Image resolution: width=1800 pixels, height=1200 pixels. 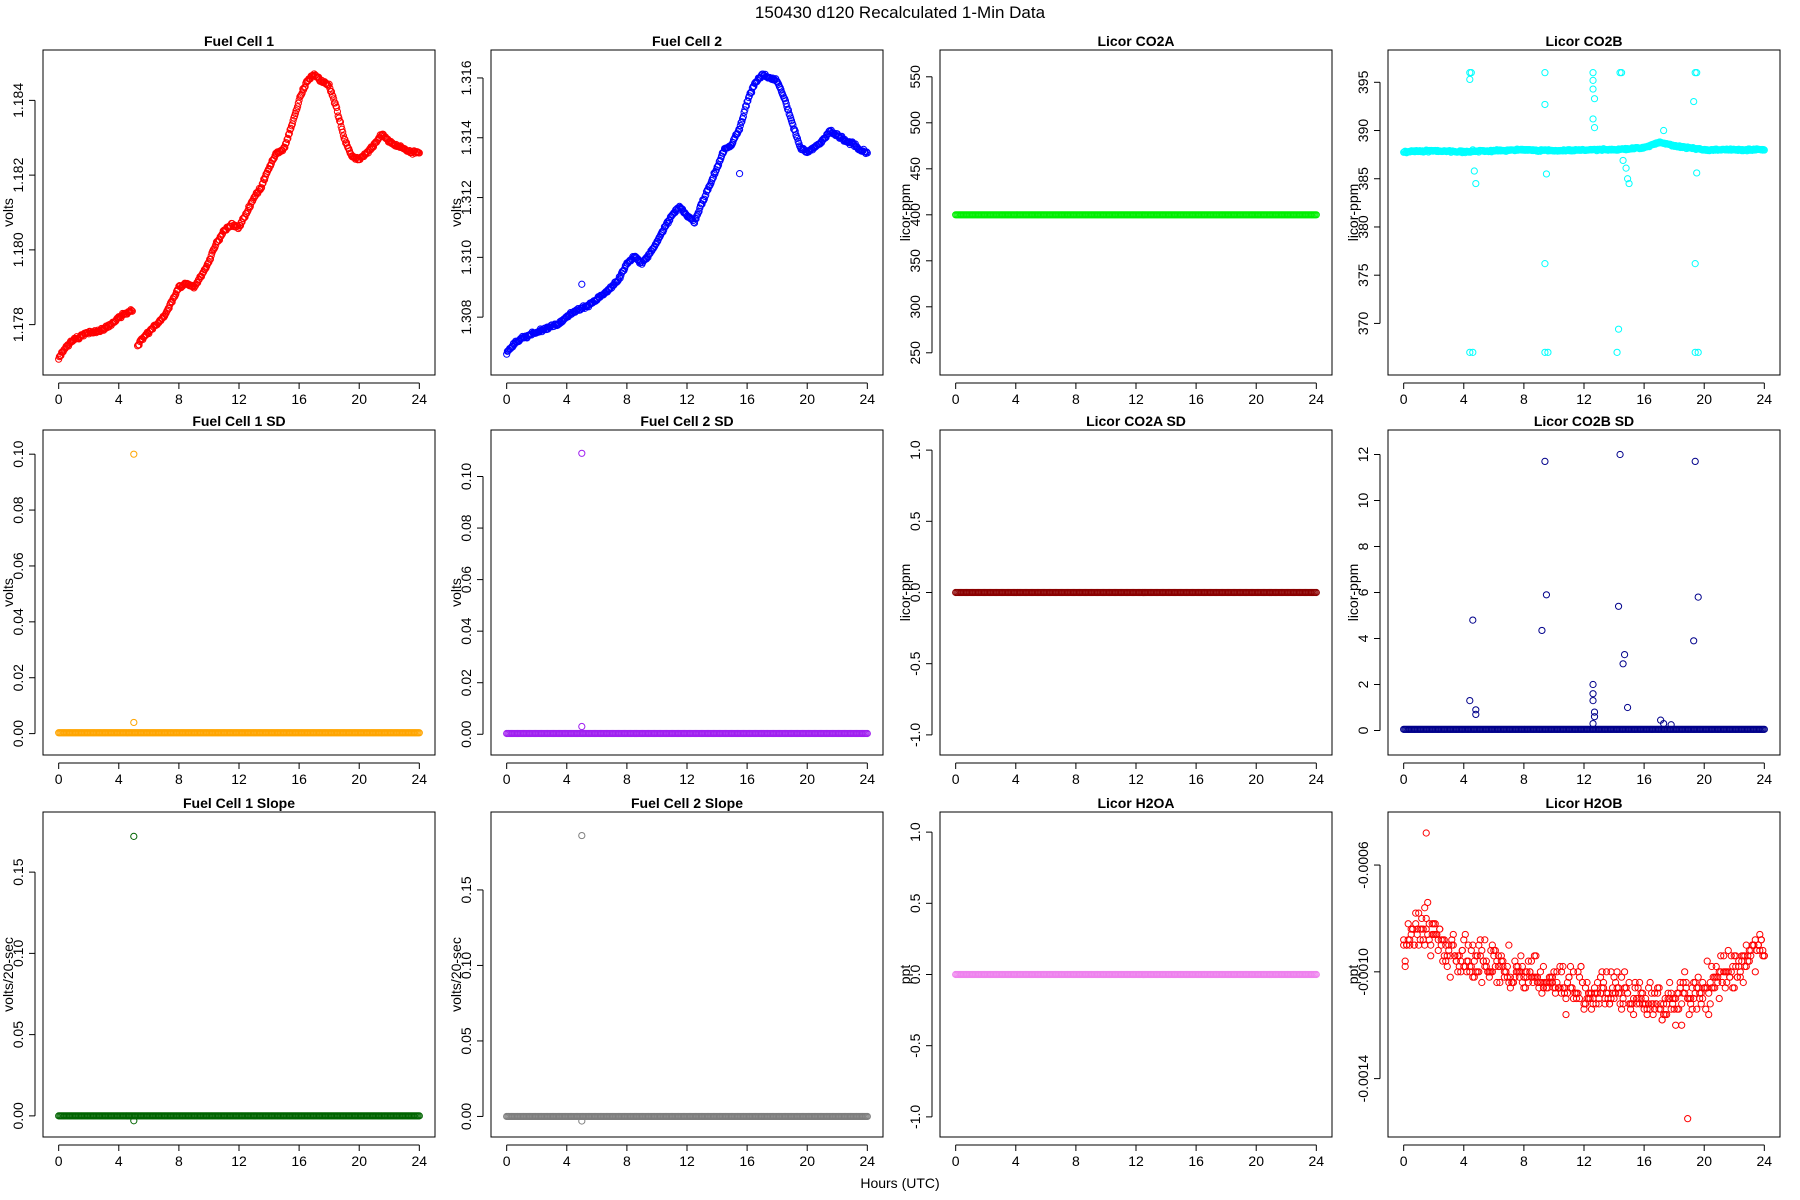 What do you see at coordinates (687, 41) in the screenshot?
I see `panel-title: Fuel Cell 2` at bounding box center [687, 41].